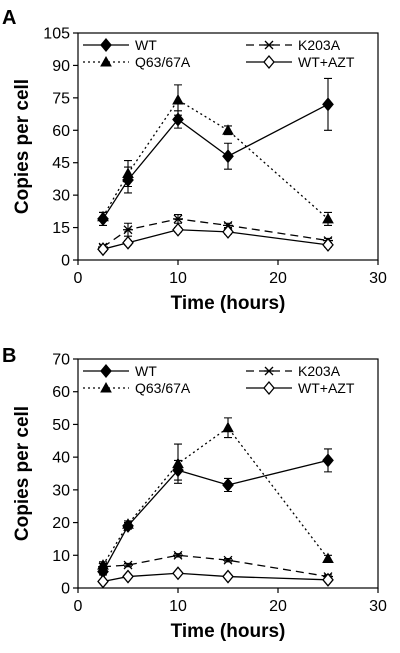  What do you see at coordinates (61, 163) in the screenshot?
I see `y-tick-label: 45` at bounding box center [61, 163].